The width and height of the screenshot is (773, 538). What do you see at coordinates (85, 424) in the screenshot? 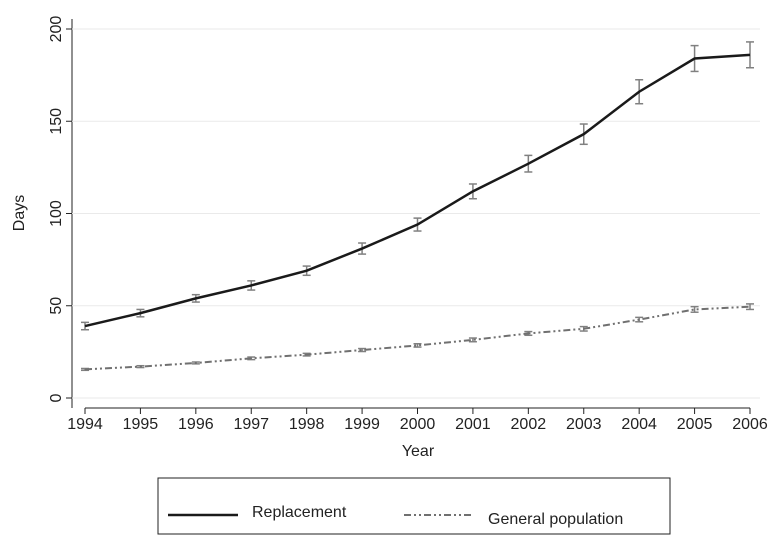
I see `x-tick-label: 1994` at bounding box center [85, 424].